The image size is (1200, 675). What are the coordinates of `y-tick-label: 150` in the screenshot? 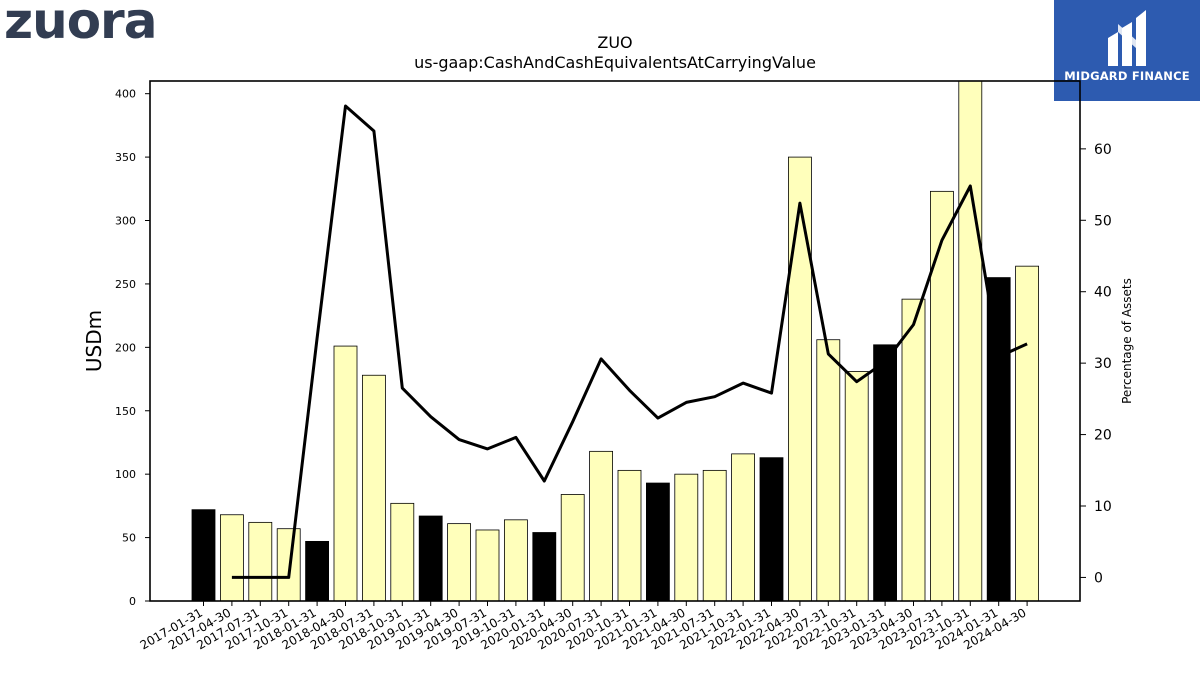 It's located at (125, 411).